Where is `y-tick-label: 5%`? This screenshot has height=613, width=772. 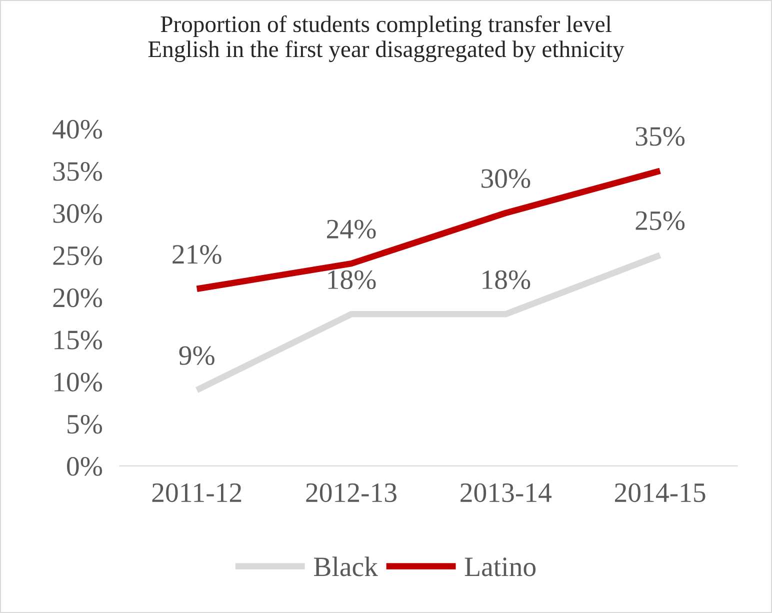
y-tick-label: 5% is located at coordinates (85, 424).